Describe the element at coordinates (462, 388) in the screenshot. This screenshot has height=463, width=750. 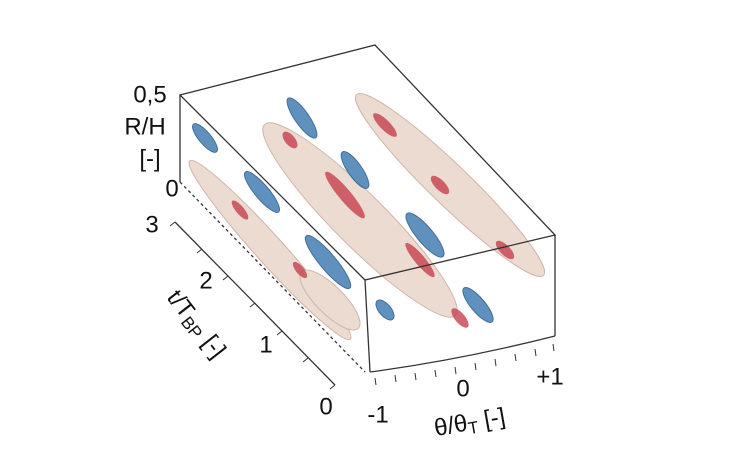
I see `horizontal-tick-label: 0` at that location.